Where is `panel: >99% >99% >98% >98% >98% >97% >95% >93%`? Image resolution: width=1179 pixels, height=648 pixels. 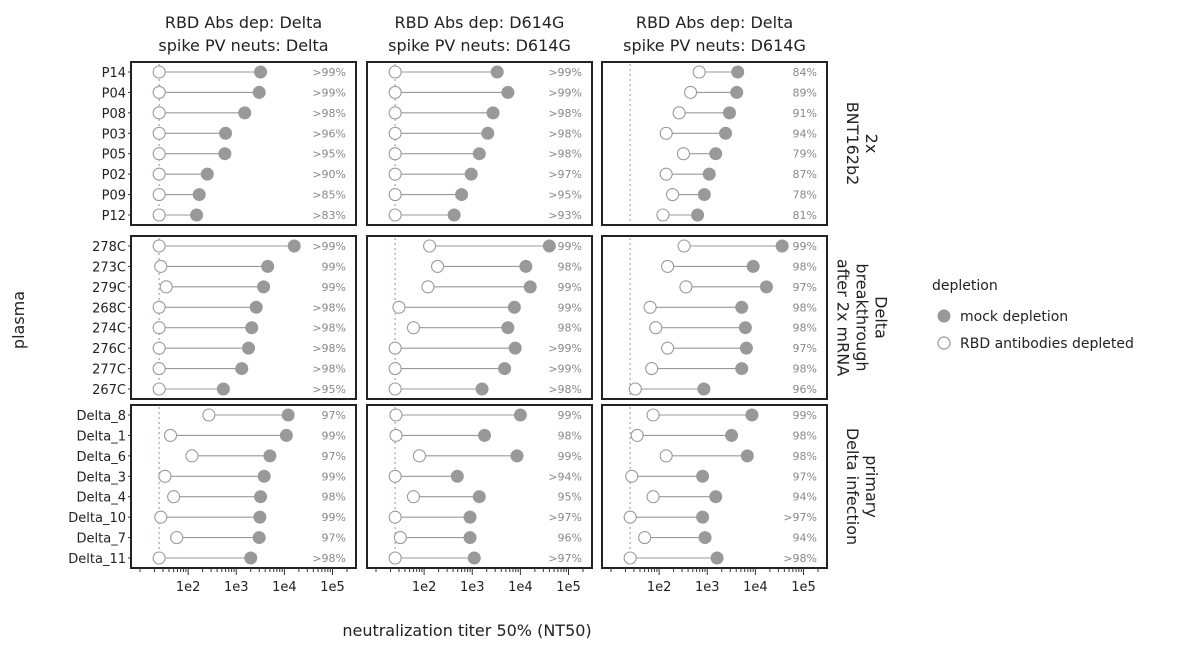 panel: >99% >99% >98% >98% >98% >97% >95% >93% is located at coordinates (479, 143).